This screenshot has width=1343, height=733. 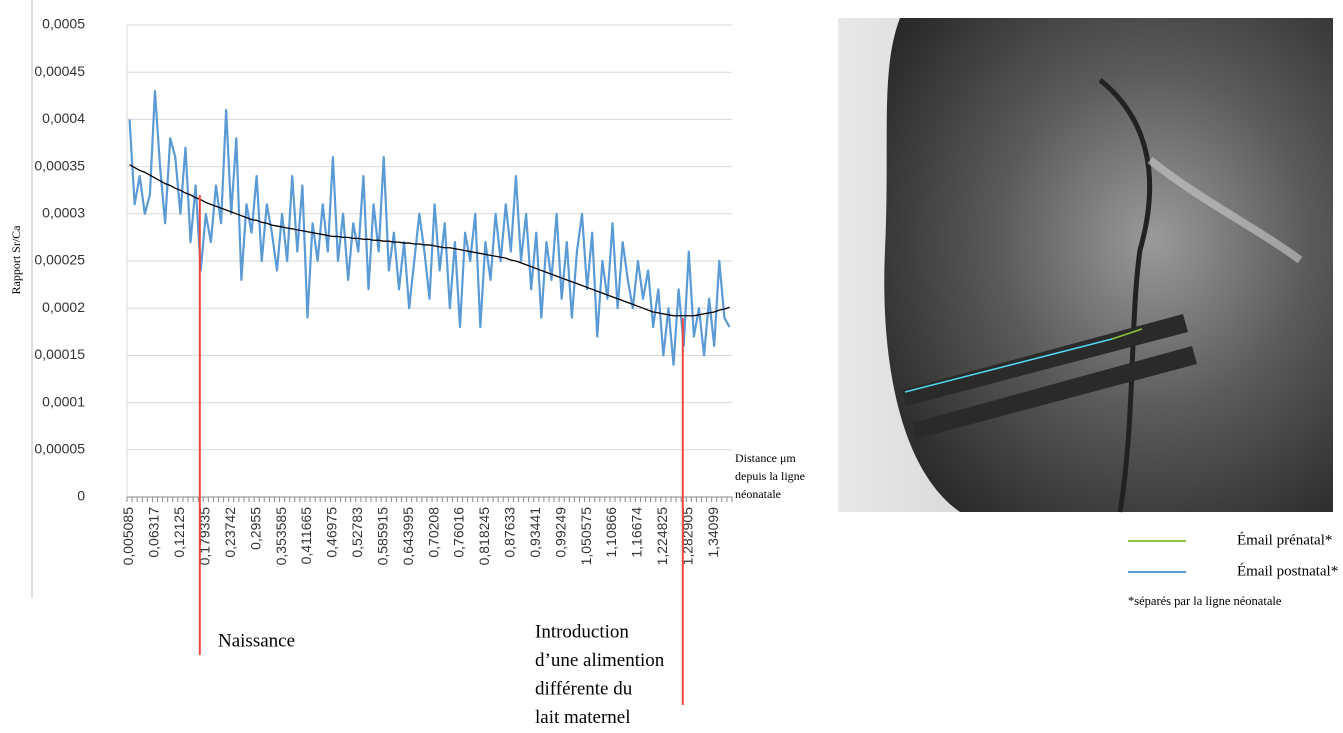 I want to click on highlight, so click(x=1225, y=210).